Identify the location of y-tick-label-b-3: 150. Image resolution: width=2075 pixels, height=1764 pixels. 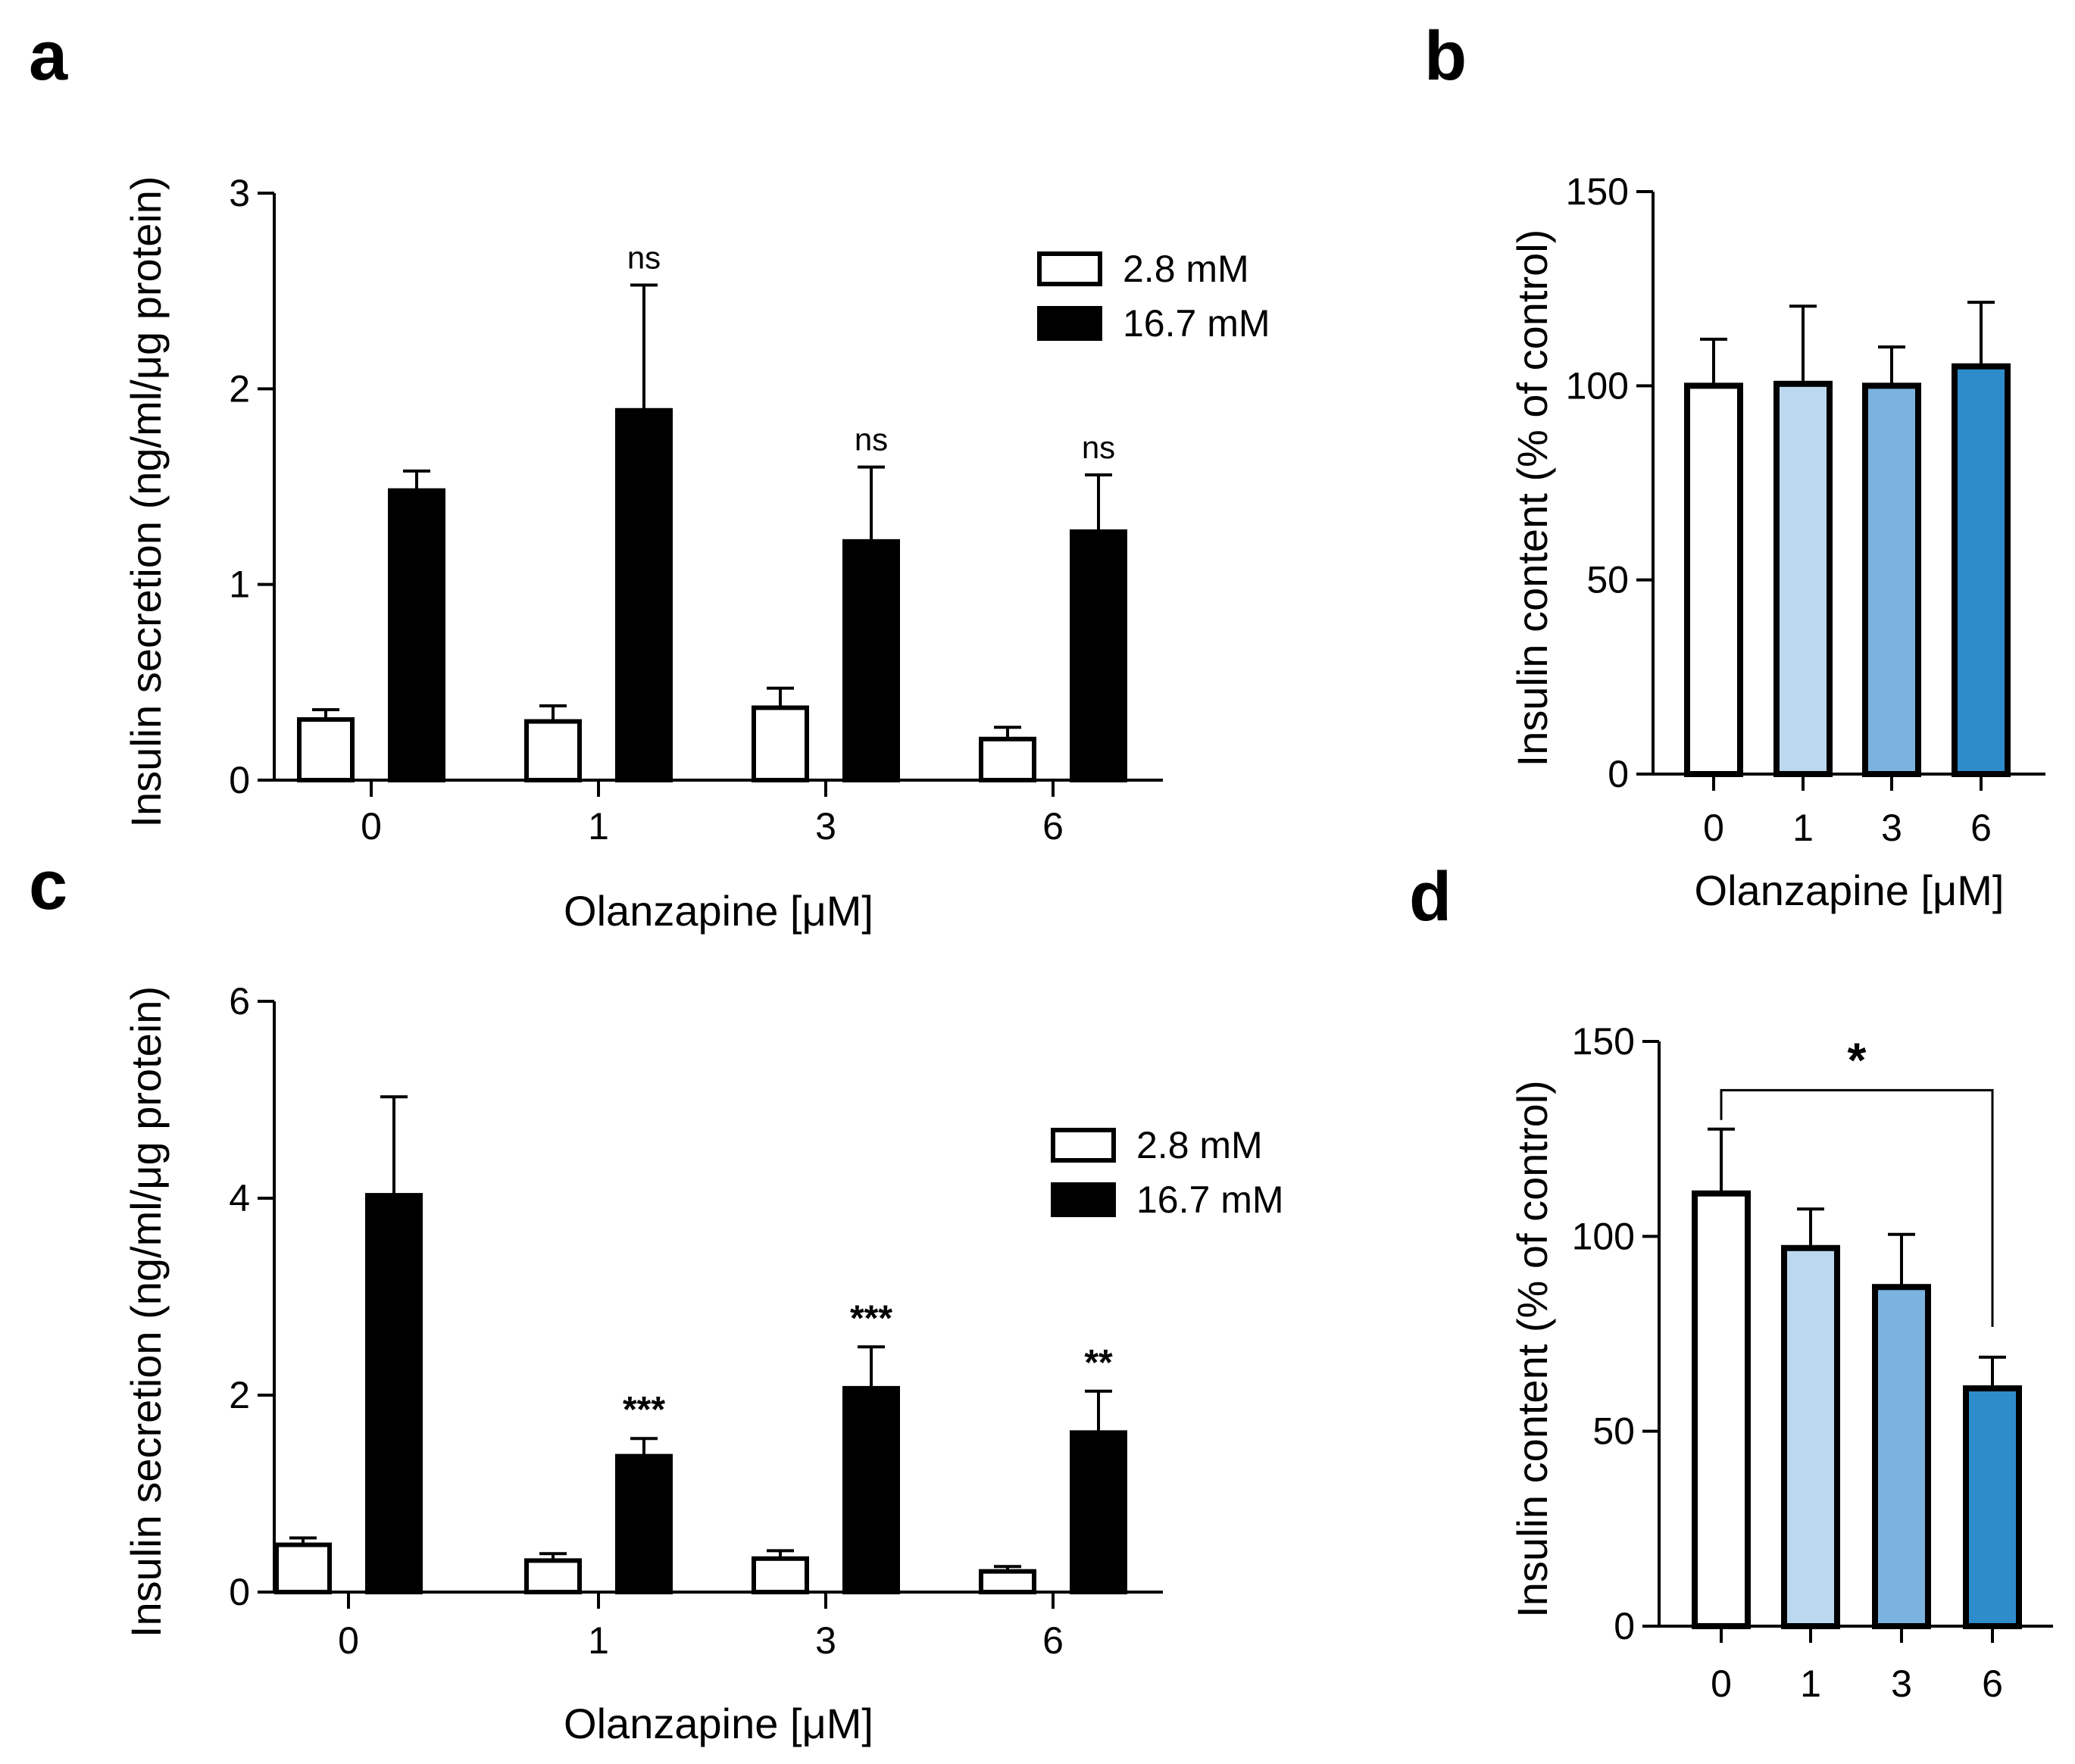
(1598, 191).